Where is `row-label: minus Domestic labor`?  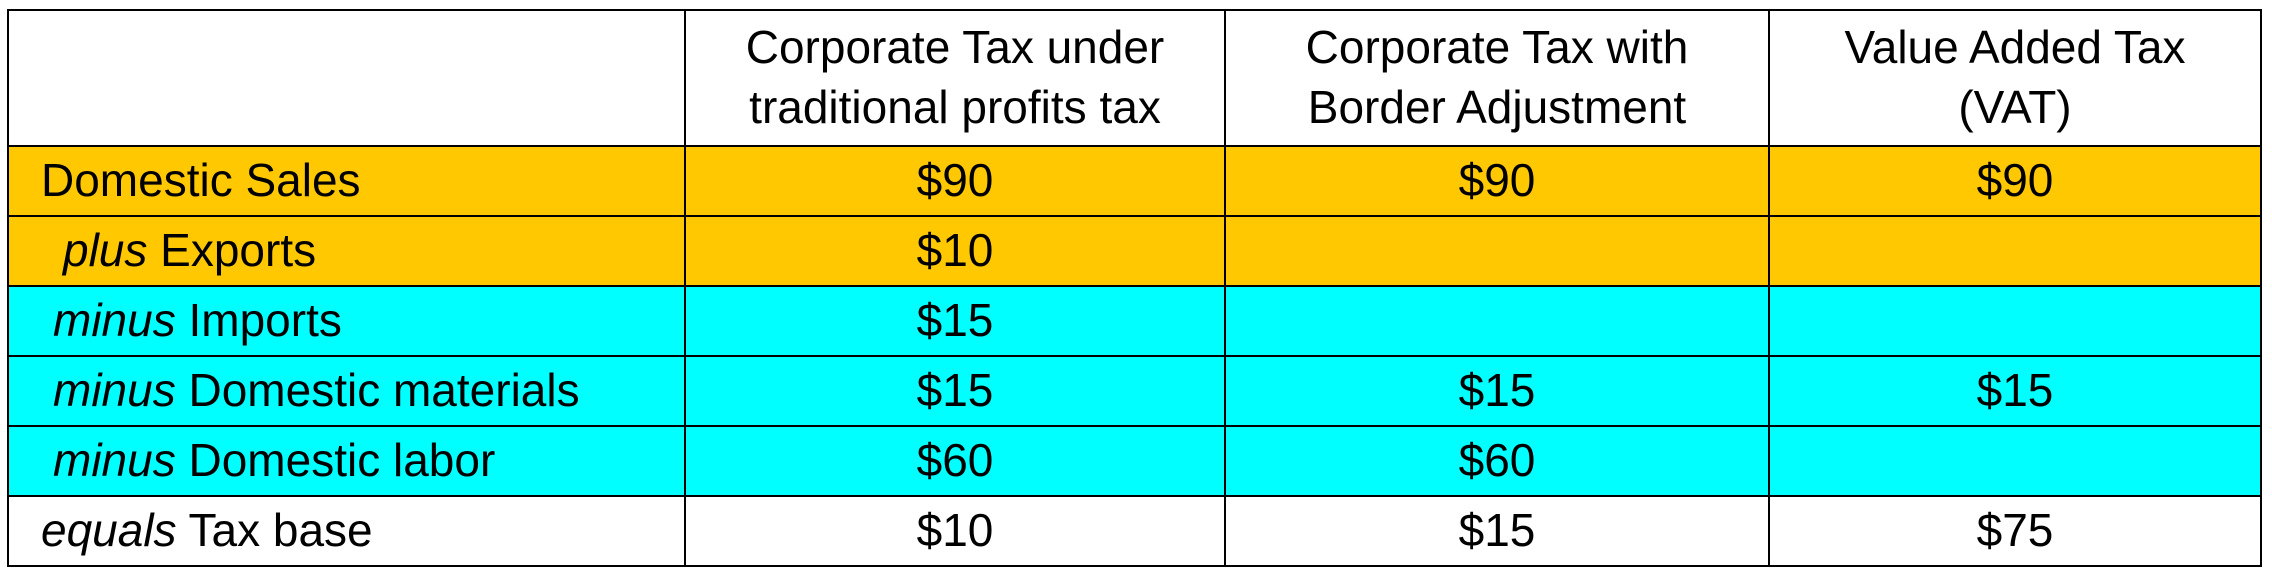 row-label: minus Domestic labor is located at coordinates (346, 461).